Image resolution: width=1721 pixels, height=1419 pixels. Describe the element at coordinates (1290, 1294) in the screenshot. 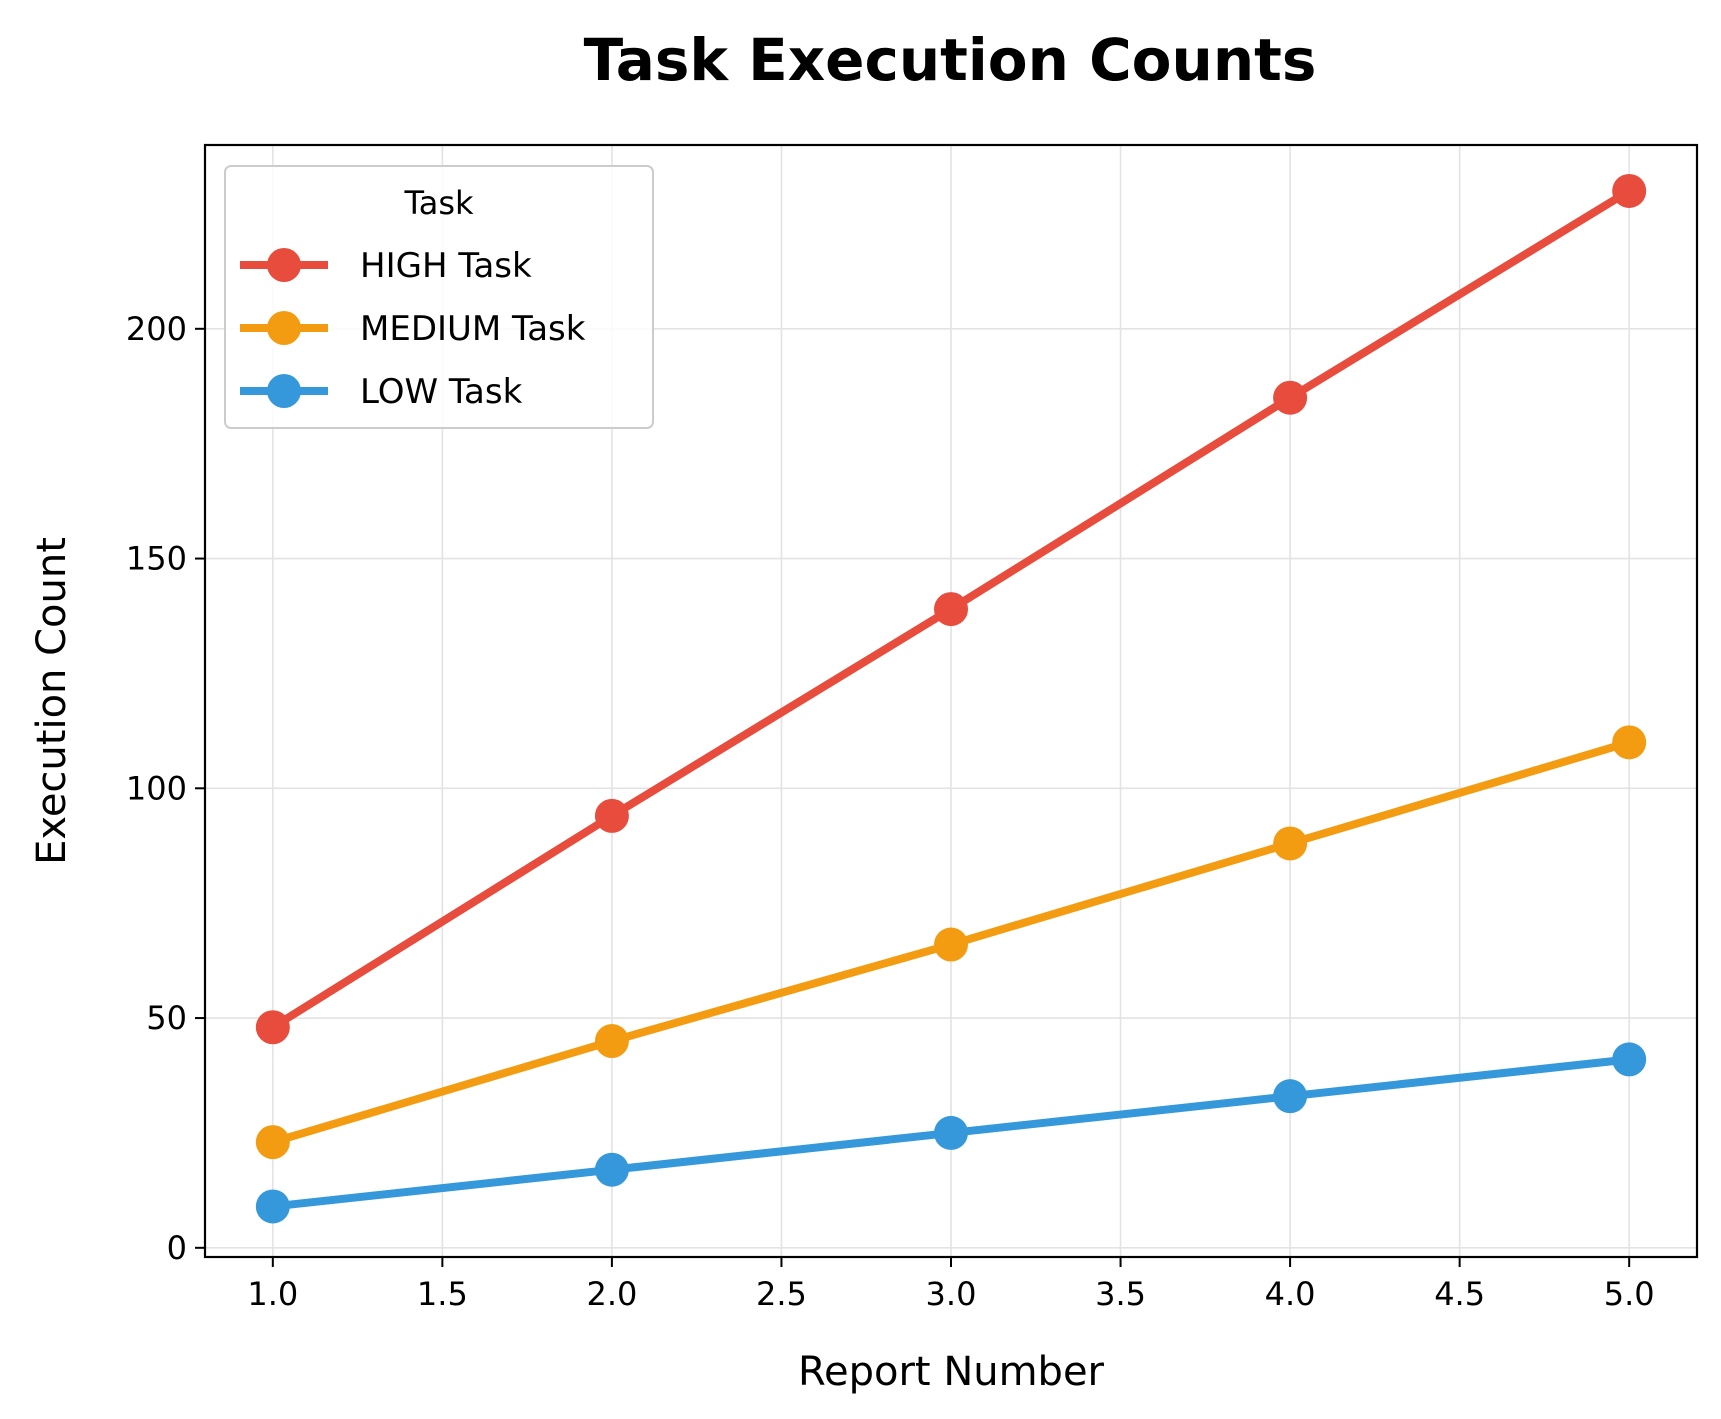

I see `x-tick-label: 4.0` at that location.